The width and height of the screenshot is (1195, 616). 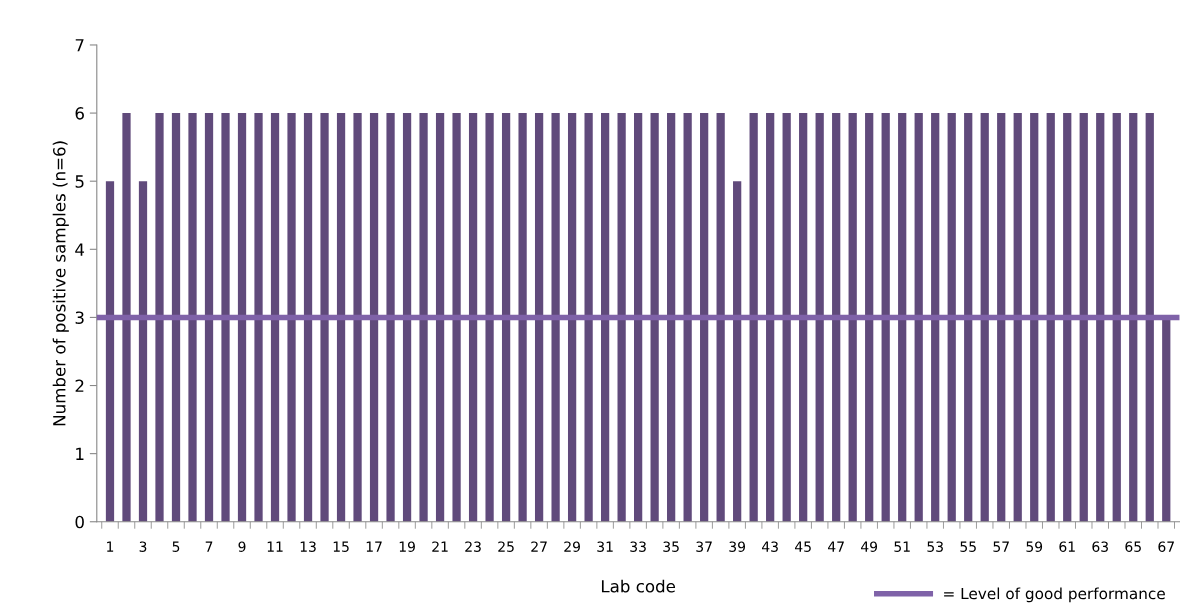 I want to click on x-tick-label: 25, so click(x=506, y=546).